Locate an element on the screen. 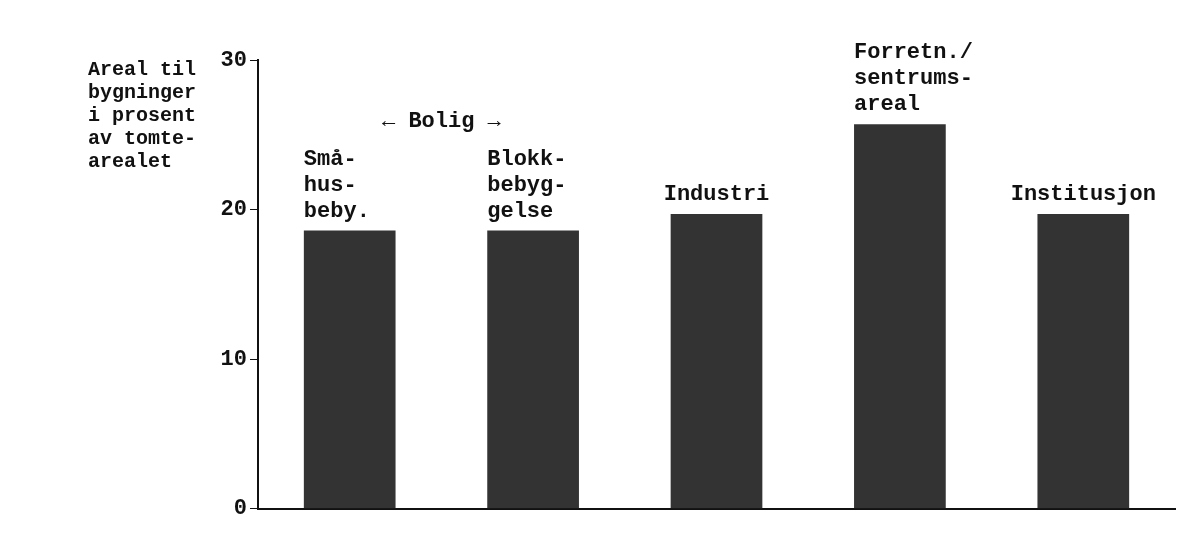 This screenshot has width=1195, height=533. y-tick-label: 0 is located at coordinates (240, 509).